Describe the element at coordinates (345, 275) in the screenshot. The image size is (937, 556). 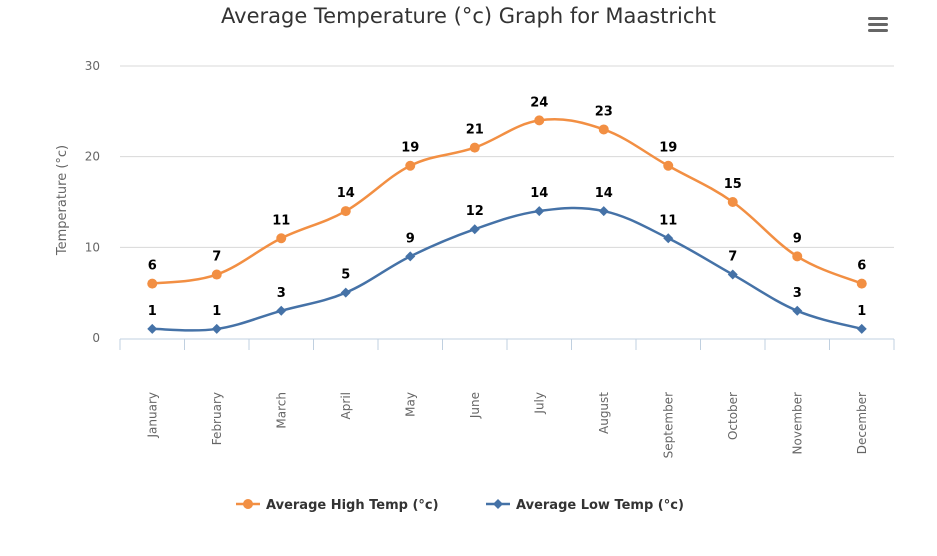
I see `data-label: 5` at that location.